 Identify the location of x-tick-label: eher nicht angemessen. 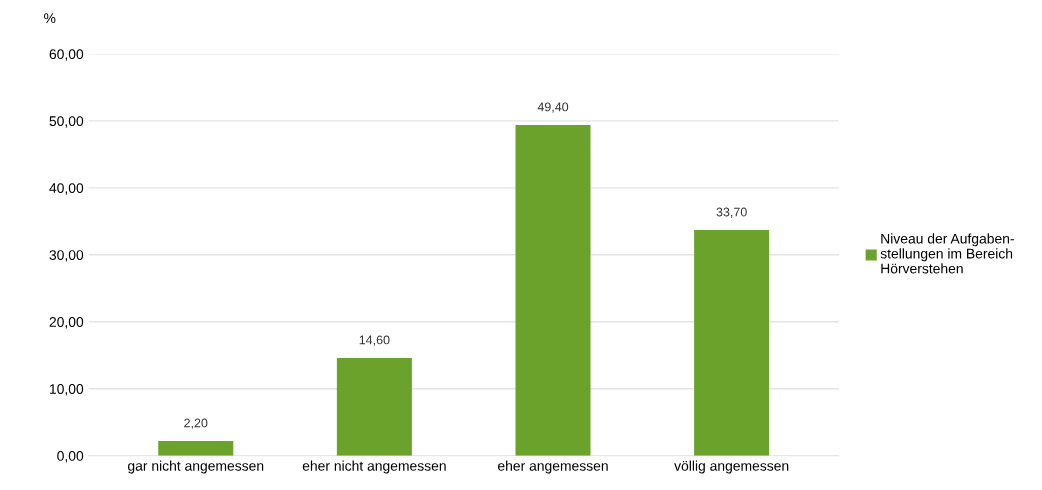
(374, 467).